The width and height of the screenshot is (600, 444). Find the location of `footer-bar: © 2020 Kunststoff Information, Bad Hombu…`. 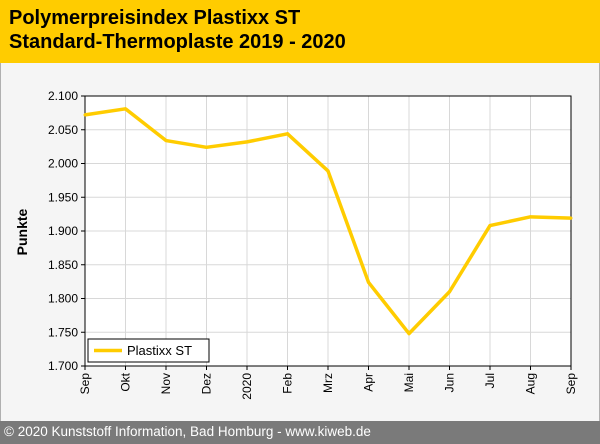

footer-bar: © 2020 Kunststoff Information, Bad Hombu… is located at coordinates (300, 432).